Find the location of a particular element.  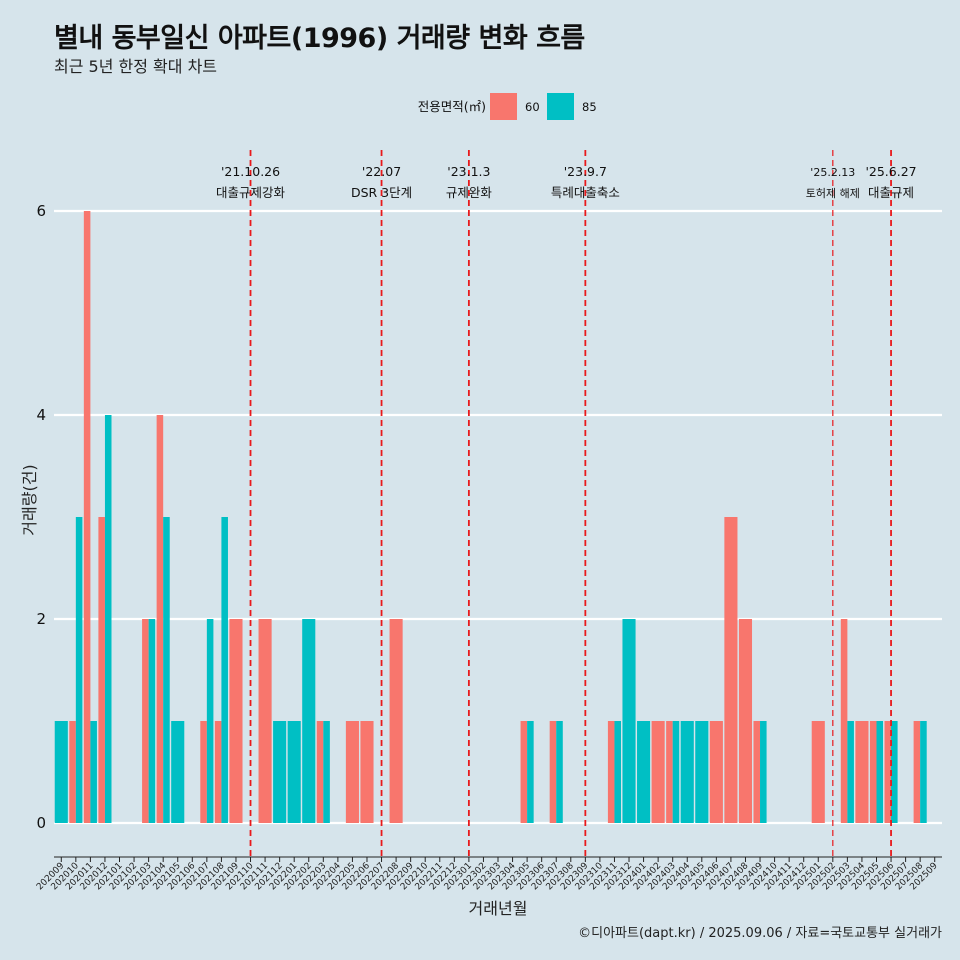

legend: 전용면적(㎡) 60 85 is located at coordinates (507, 106).